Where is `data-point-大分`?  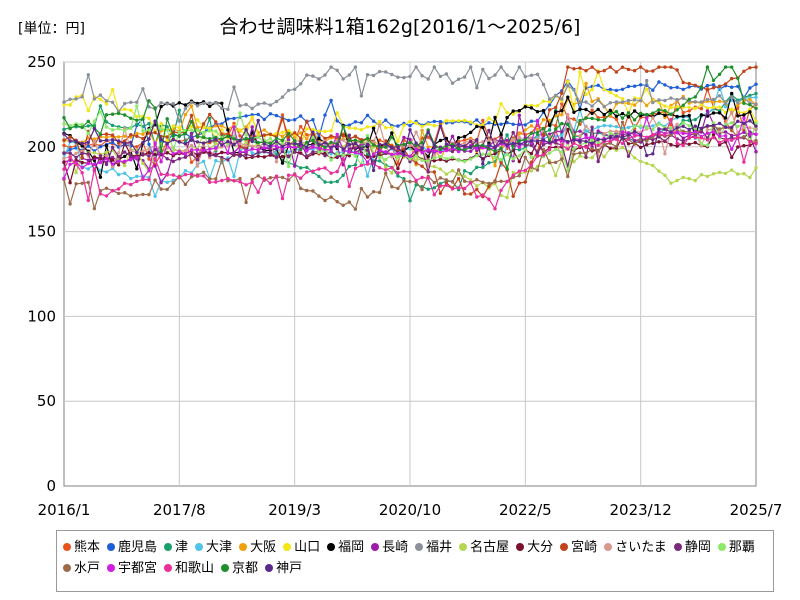 data-point-大分 is located at coordinates (82, 162).